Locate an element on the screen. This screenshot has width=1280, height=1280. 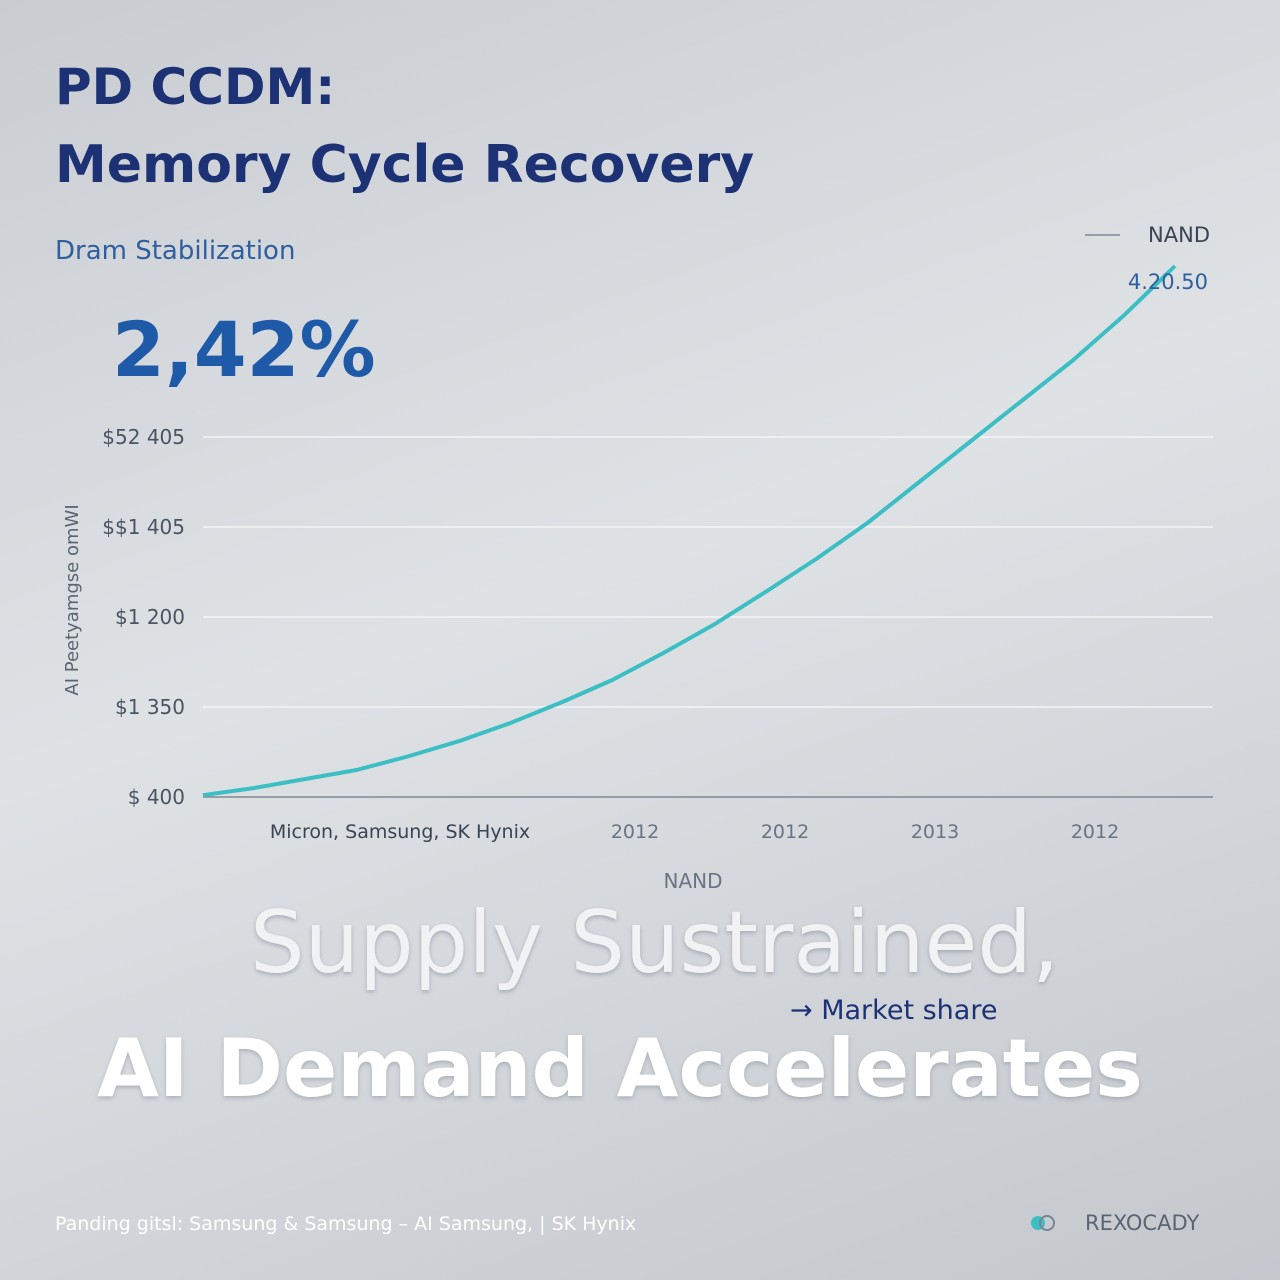
y-tick-label: $52 405 is located at coordinates (143, 437).